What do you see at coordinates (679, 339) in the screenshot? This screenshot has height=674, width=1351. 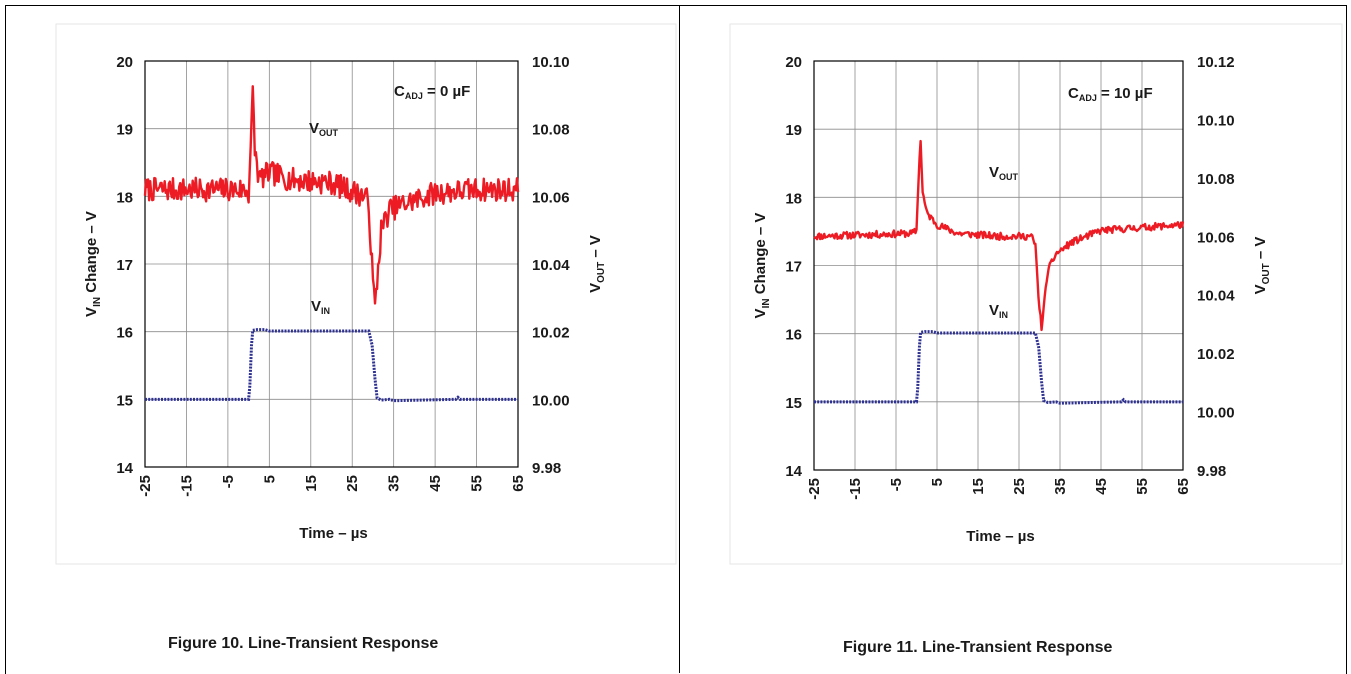 I see `column-divider` at bounding box center [679, 339].